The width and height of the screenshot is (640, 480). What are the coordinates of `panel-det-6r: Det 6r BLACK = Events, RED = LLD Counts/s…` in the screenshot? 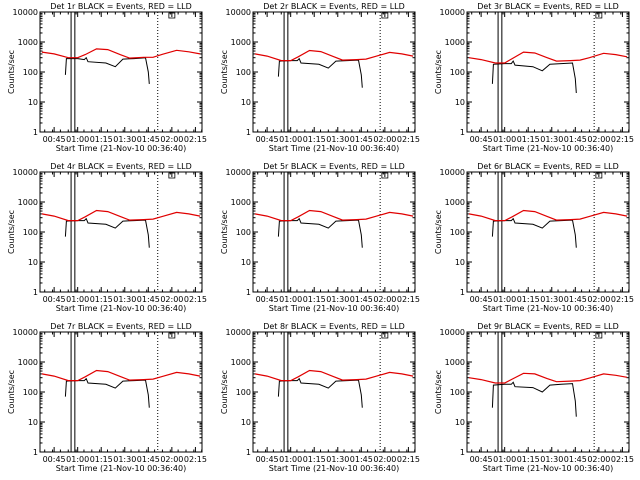 It's located at (534, 237).